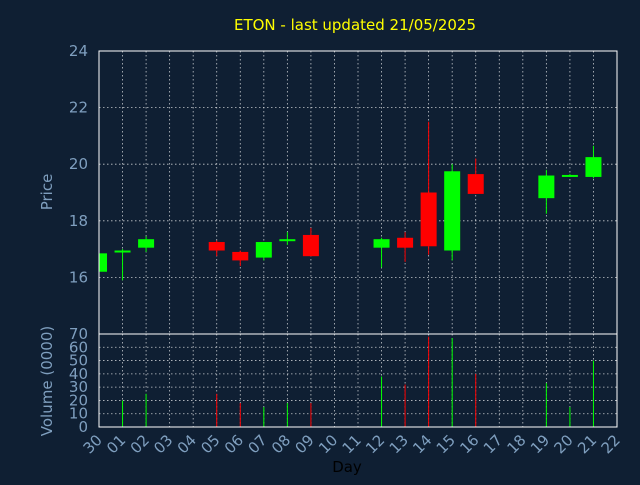 The width and height of the screenshot is (640, 485). I want to click on x-tick-label: 10, so click(328, 444).